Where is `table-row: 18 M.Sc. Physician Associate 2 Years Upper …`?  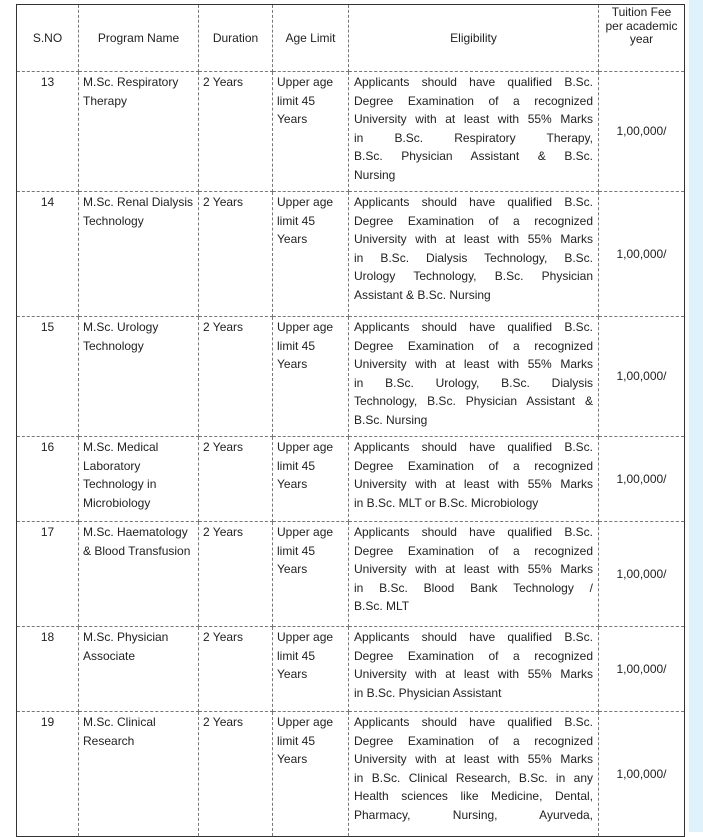 table-row: 18 M.Sc. Physician Associate 2 Years Upper … is located at coordinates (350, 669).